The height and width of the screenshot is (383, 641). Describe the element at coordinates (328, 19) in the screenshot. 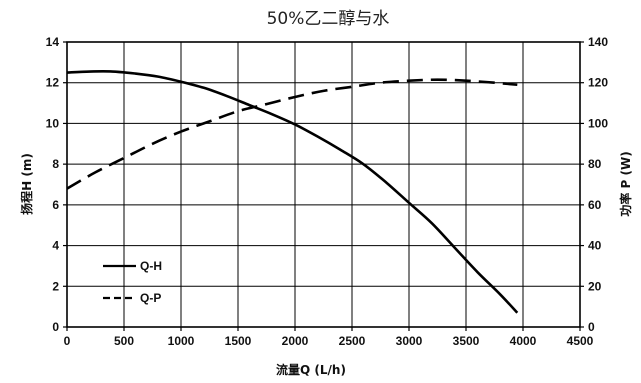

I see `chart-title: 50%乙二醇与水` at that location.